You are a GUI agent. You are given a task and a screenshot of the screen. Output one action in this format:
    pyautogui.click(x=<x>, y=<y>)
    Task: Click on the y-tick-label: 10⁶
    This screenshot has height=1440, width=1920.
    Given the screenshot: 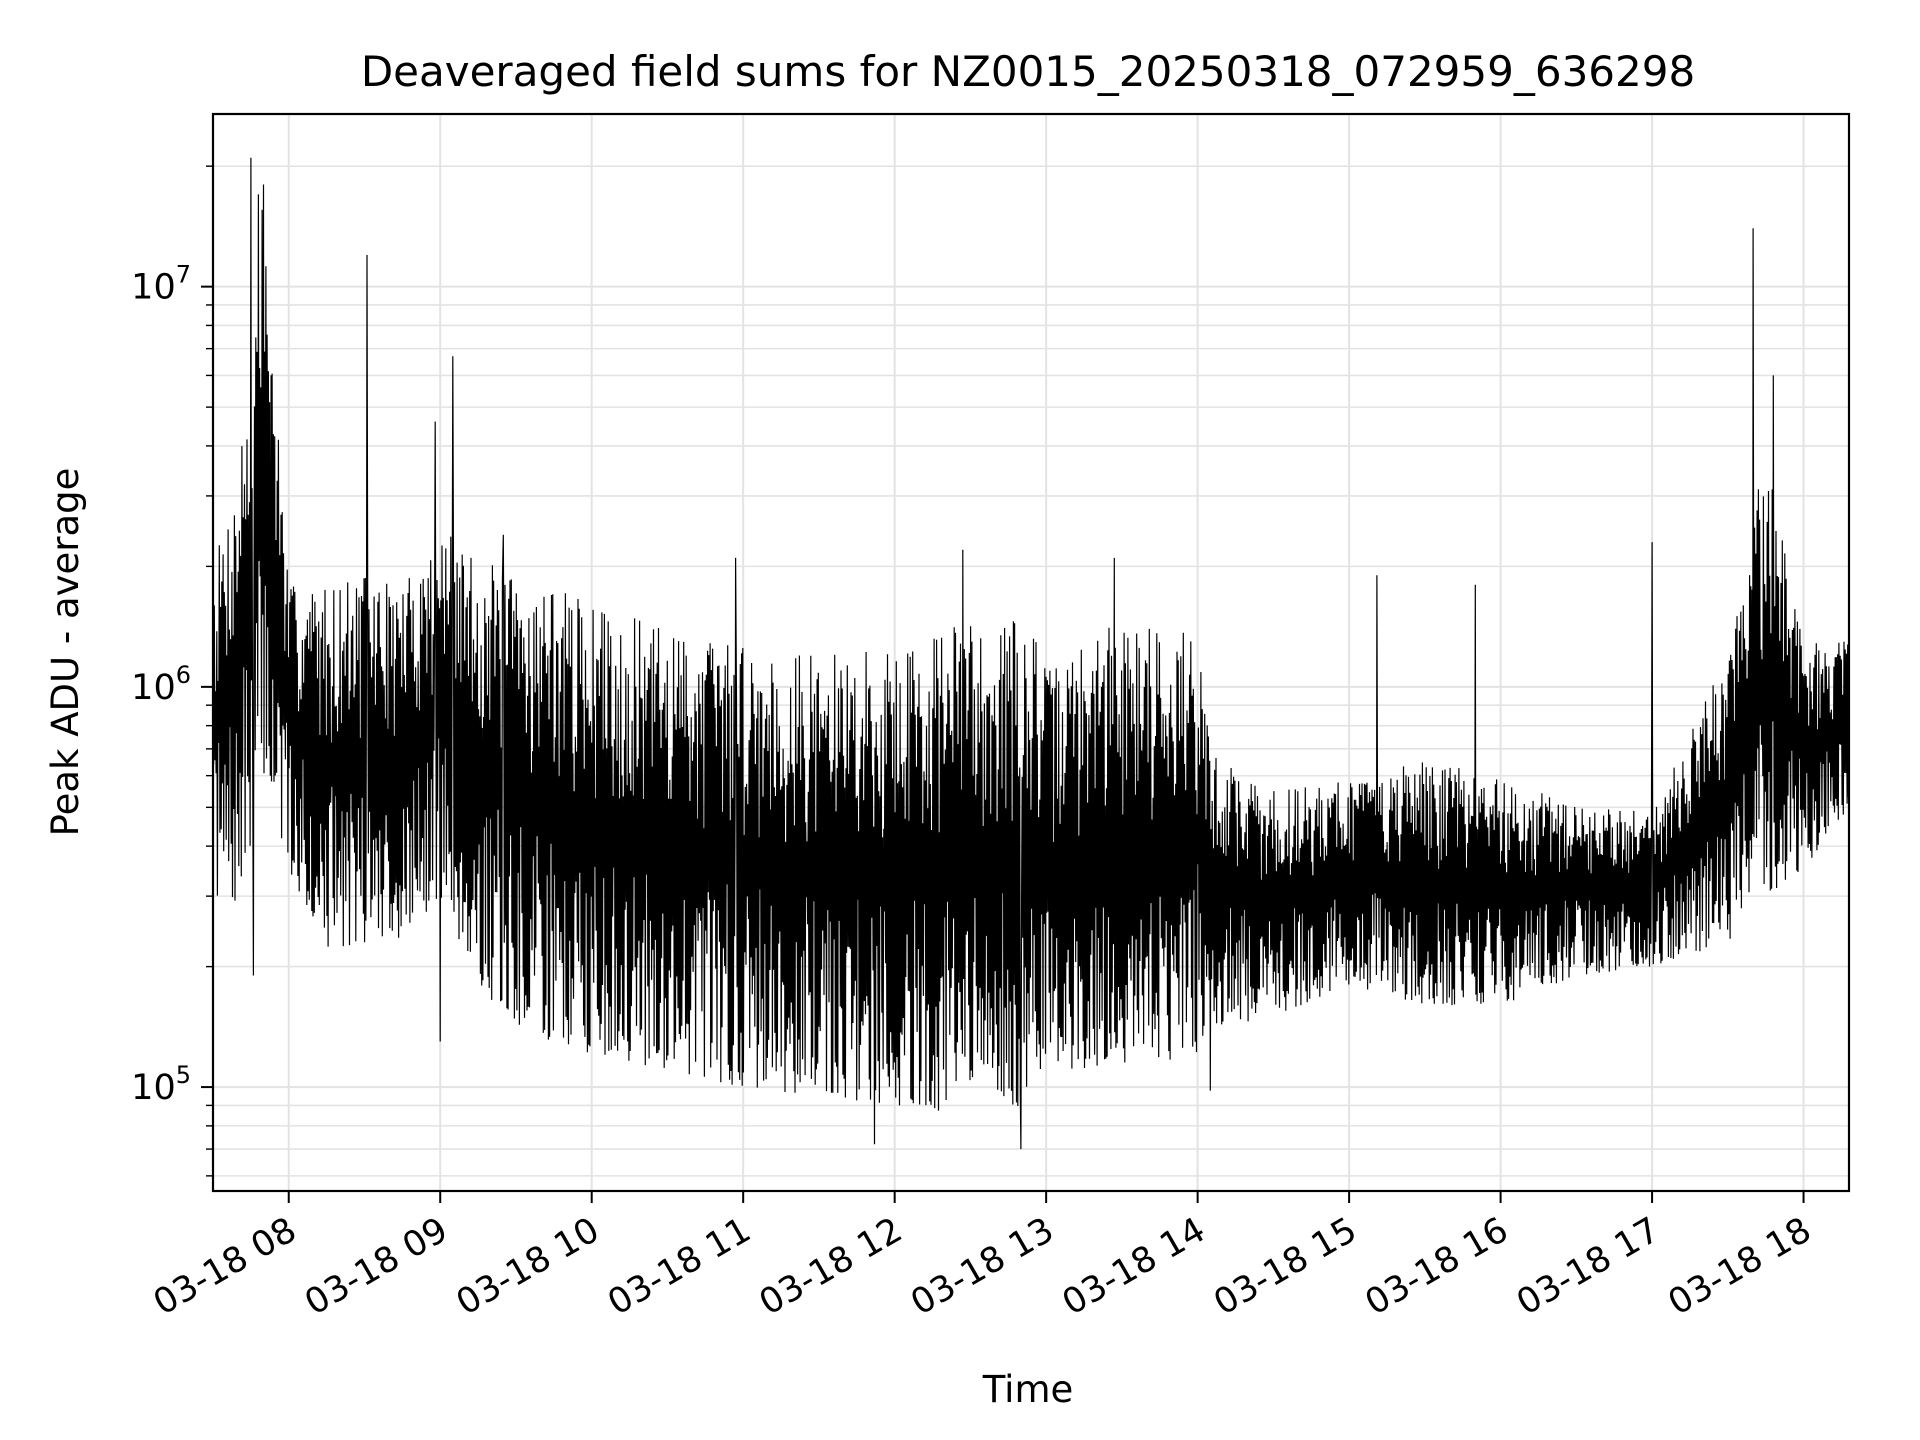 What is the action you would take?
    pyautogui.click(x=161, y=684)
    